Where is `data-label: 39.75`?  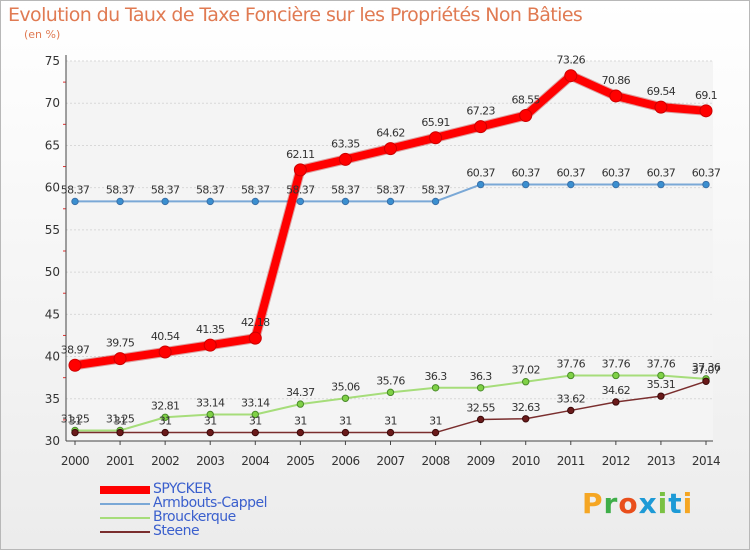
data-label: 39.75 is located at coordinates (120, 343).